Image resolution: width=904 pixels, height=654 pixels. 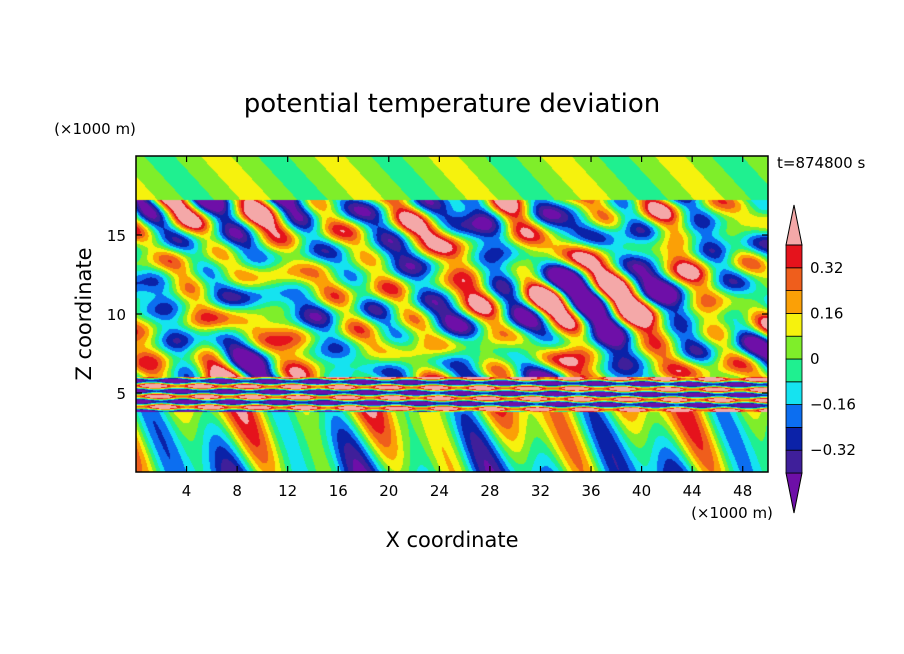 What do you see at coordinates (641, 491) in the screenshot?
I see `x-tick-label: 40` at bounding box center [641, 491].